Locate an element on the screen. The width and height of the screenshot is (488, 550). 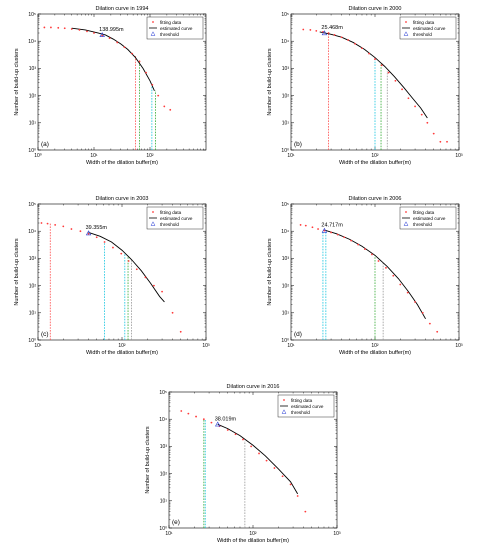
chart-title: Dilation curve in 2000 is located at coordinates (375, 9).